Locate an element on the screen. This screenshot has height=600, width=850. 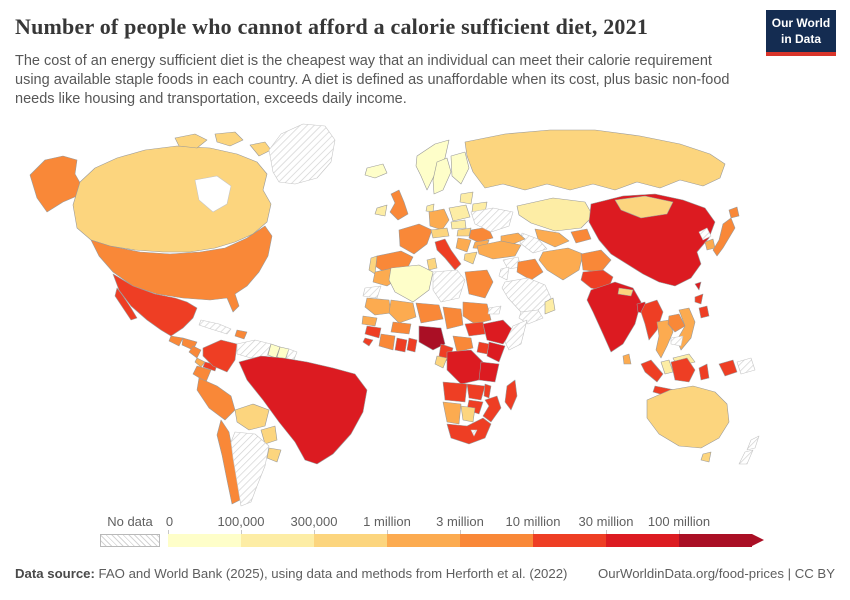
country-chad is located at coordinates (453, 318).